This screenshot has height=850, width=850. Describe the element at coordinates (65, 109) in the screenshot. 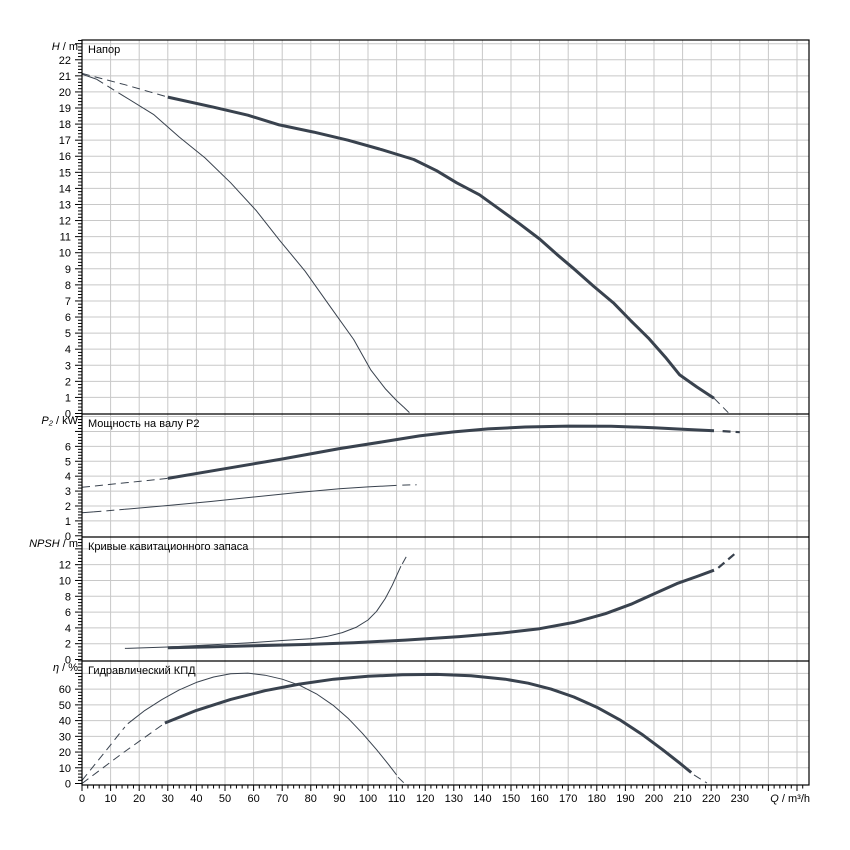

I see `y-tick-label: 19` at that location.